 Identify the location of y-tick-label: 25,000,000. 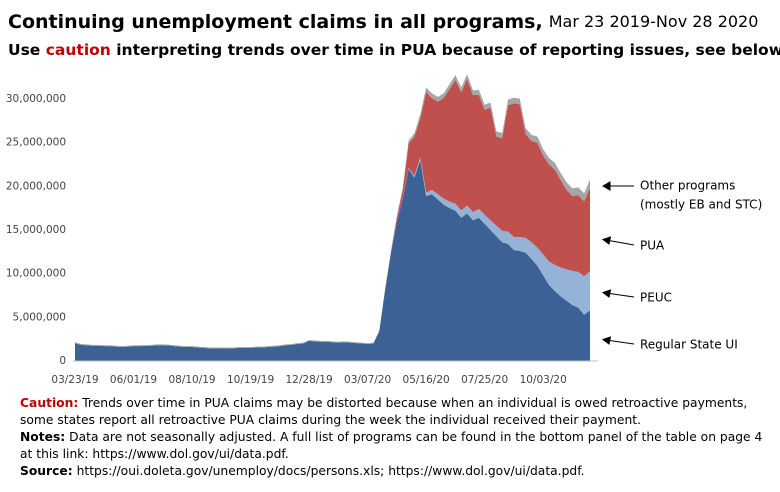
(36, 143).